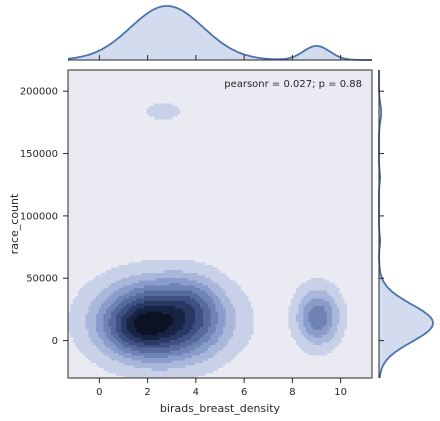  Describe the element at coordinates (196, 392) in the screenshot. I see `x-tick-label: 4` at that location.